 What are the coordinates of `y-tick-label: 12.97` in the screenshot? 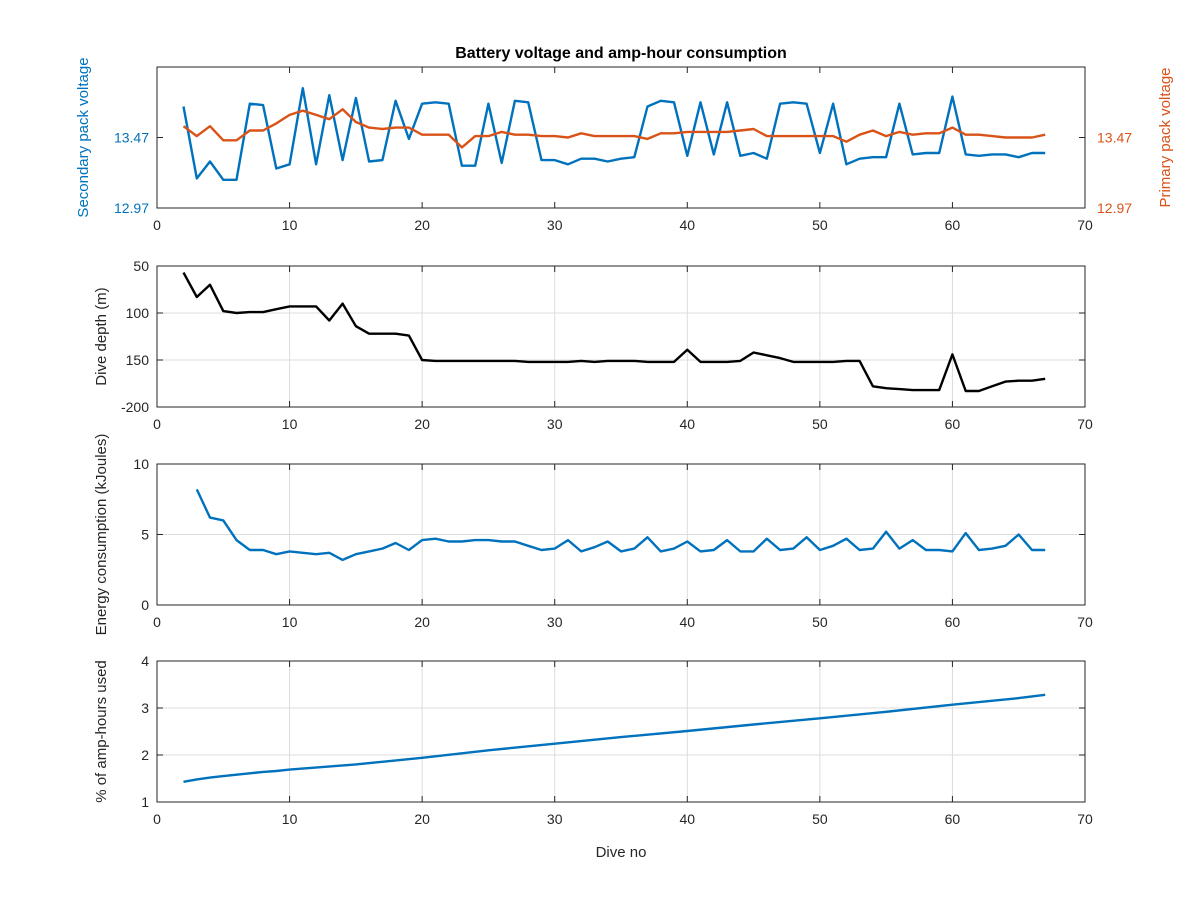 It's located at (131, 208).